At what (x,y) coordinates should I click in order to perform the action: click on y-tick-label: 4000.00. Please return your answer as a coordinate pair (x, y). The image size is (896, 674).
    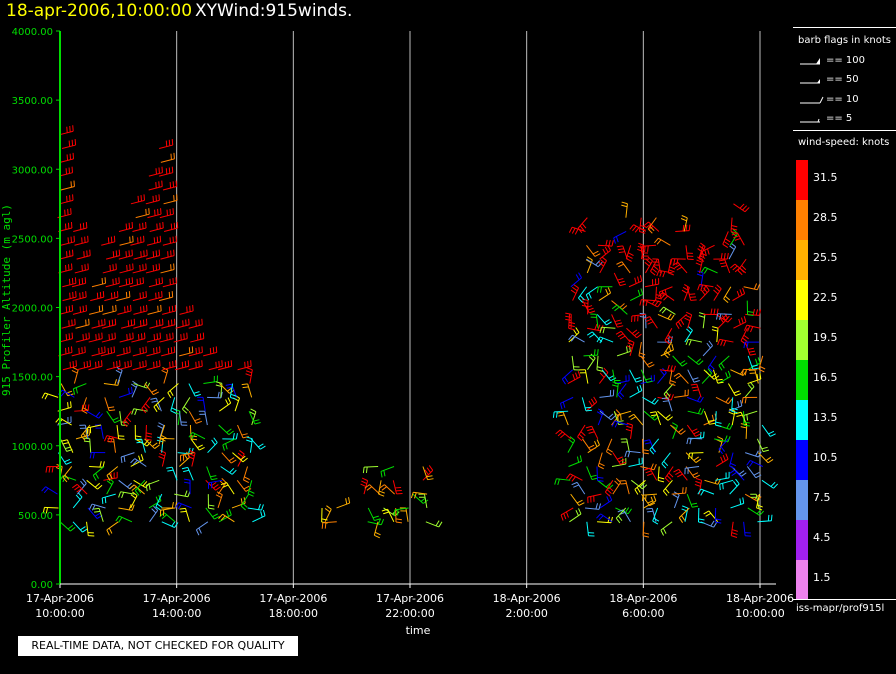
    Looking at the image, I should click on (32, 32).